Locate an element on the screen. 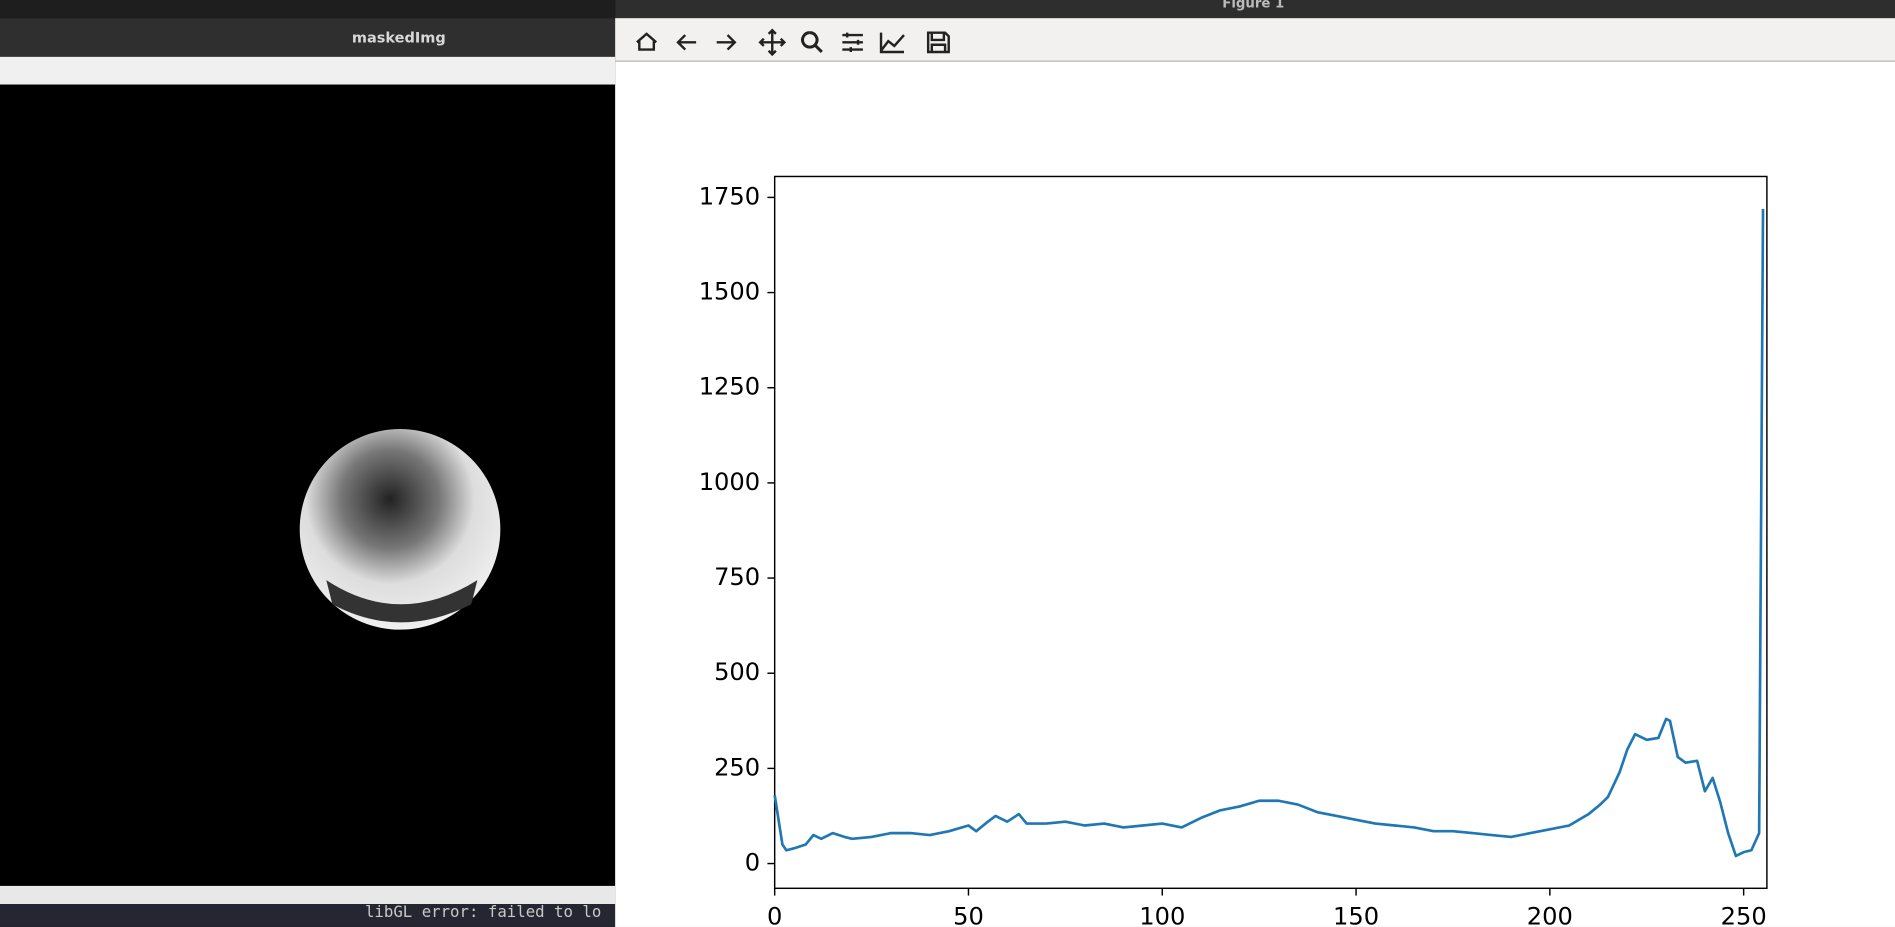 The image size is (1895, 927). forward-button is located at coordinates (726, 42).